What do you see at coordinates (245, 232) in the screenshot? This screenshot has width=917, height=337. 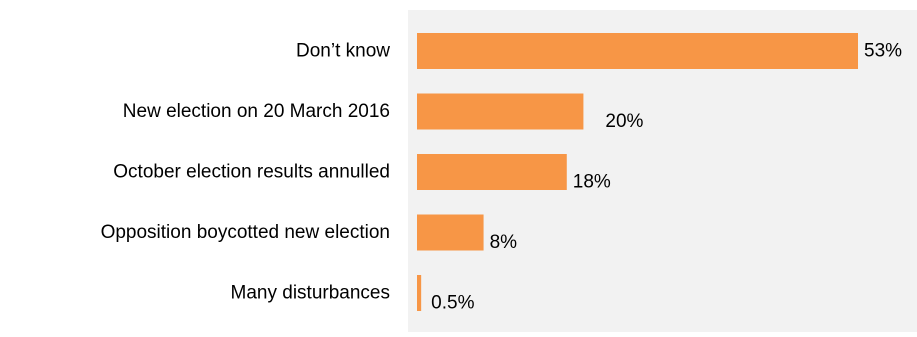 I see `category-label: Opposition boycotted new election` at bounding box center [245, 232].